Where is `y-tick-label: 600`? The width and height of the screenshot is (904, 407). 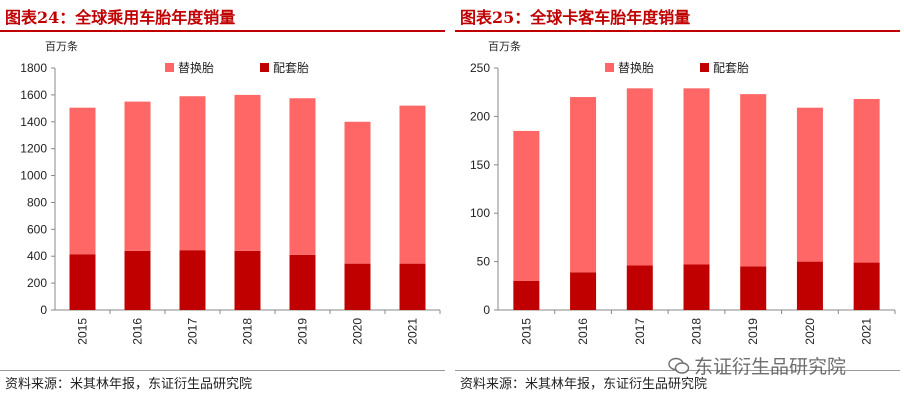
y-tick-label: 600 is located at coordinates (37, 229).